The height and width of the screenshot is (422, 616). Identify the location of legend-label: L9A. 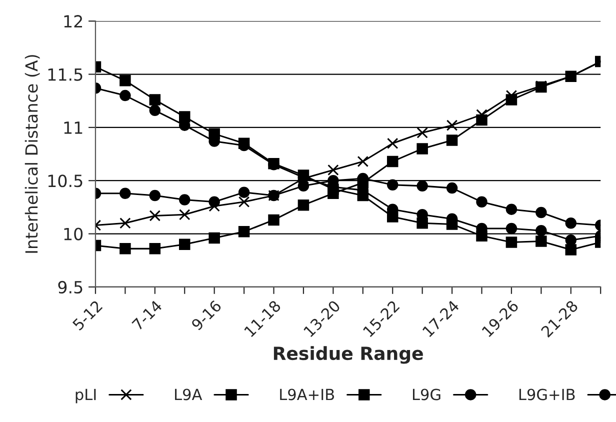
(188, 394).